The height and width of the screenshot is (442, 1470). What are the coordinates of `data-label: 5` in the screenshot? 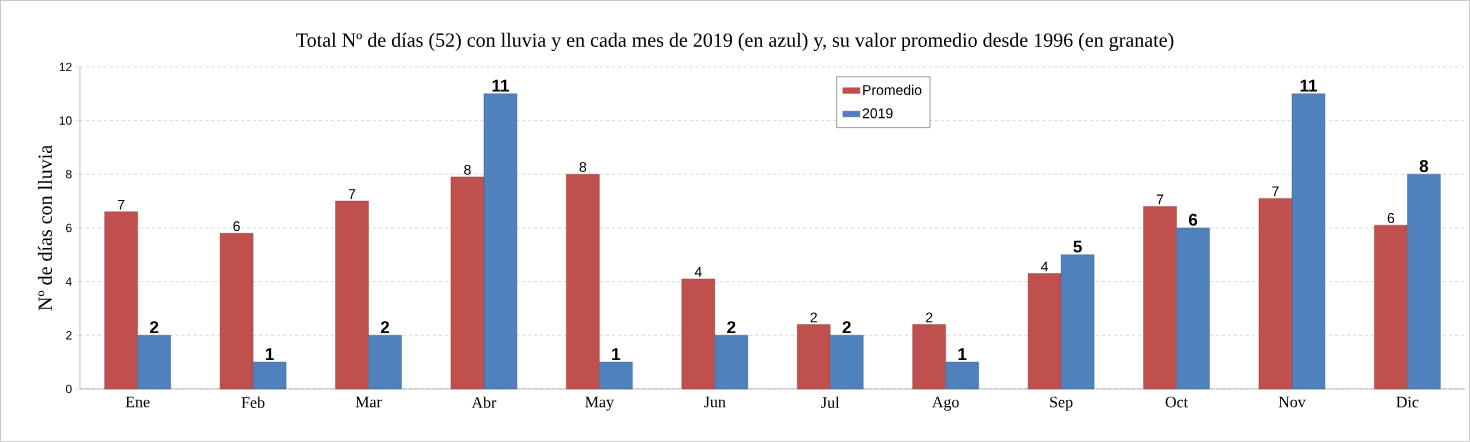 It's located at (1077, 246).